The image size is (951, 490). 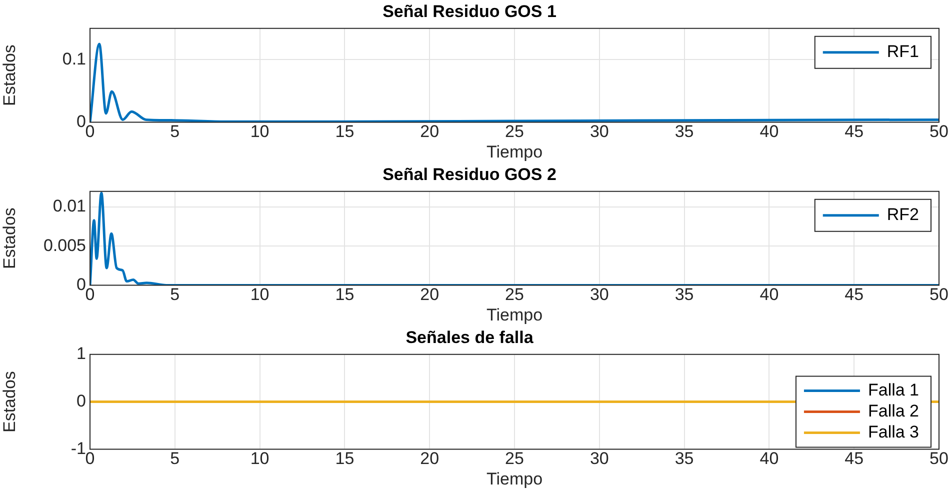 I want to click on chart-title: Señal Residuo GOS 1, so click(x=469, y=11).